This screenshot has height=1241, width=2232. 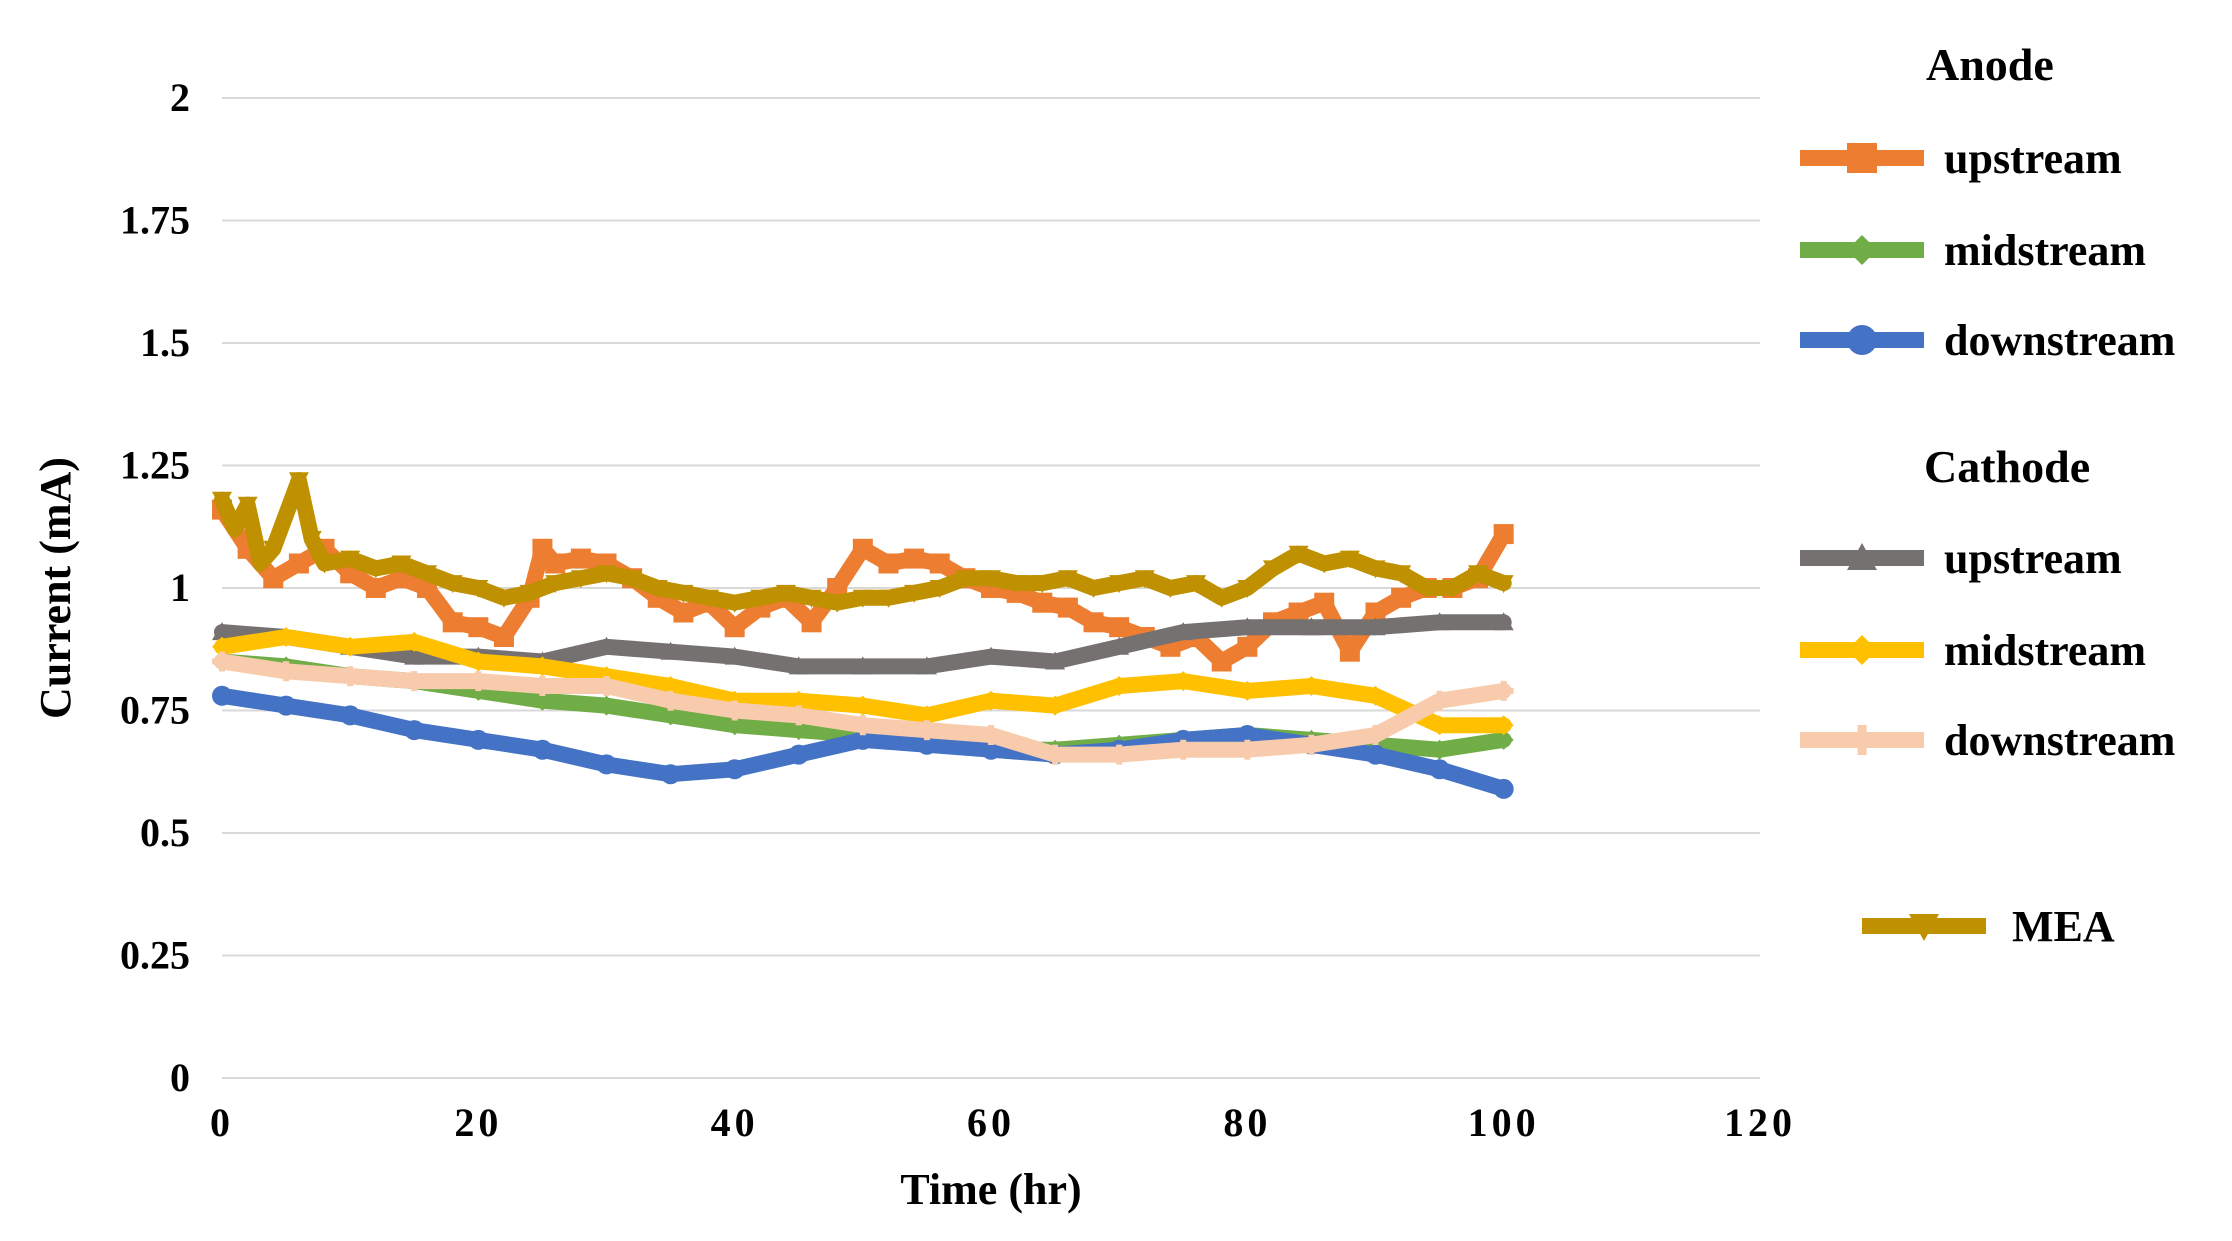 What do you see at coordinates (222, 1122) in the screenshot?
I see `x-tick-label: 0` at bounding box center [222, 1122].